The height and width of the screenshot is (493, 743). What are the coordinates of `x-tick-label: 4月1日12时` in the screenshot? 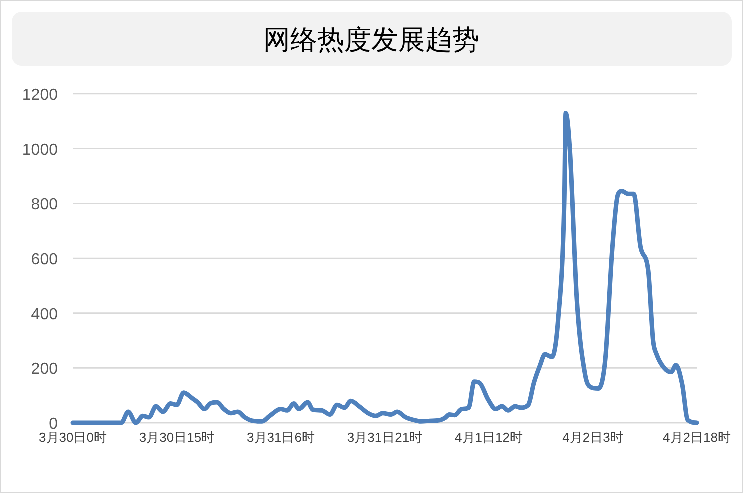 It's located at (489, 437).